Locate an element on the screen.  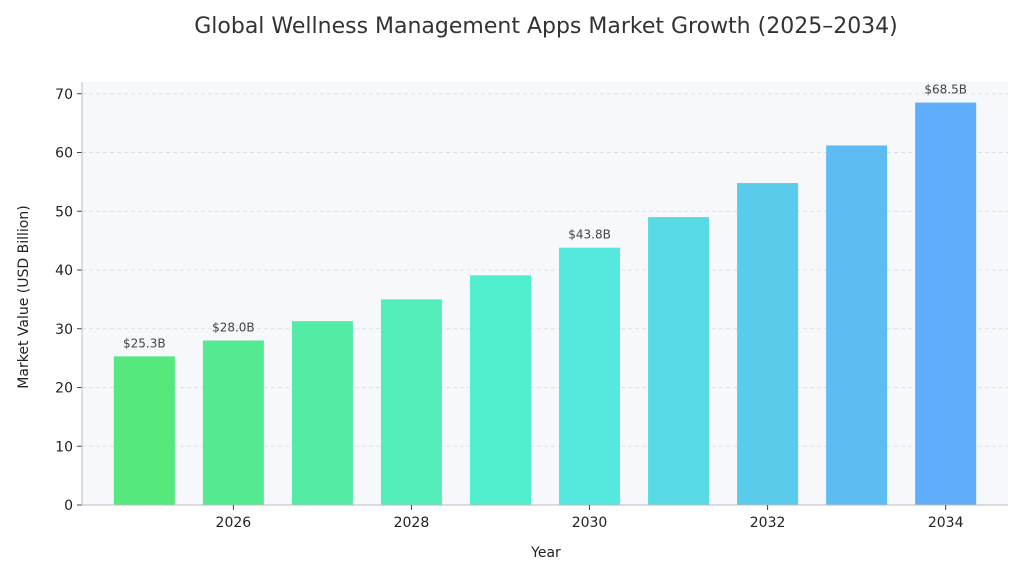
x-tick-label: 2026 is located at coordinates (234, 523).